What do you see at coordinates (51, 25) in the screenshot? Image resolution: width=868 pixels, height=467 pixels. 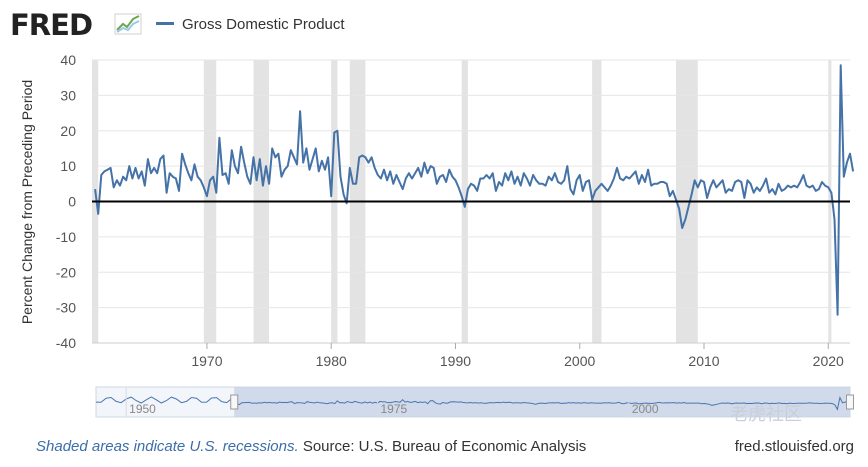 I see `fred-logo: FRED` at bounding box center [51, 25].